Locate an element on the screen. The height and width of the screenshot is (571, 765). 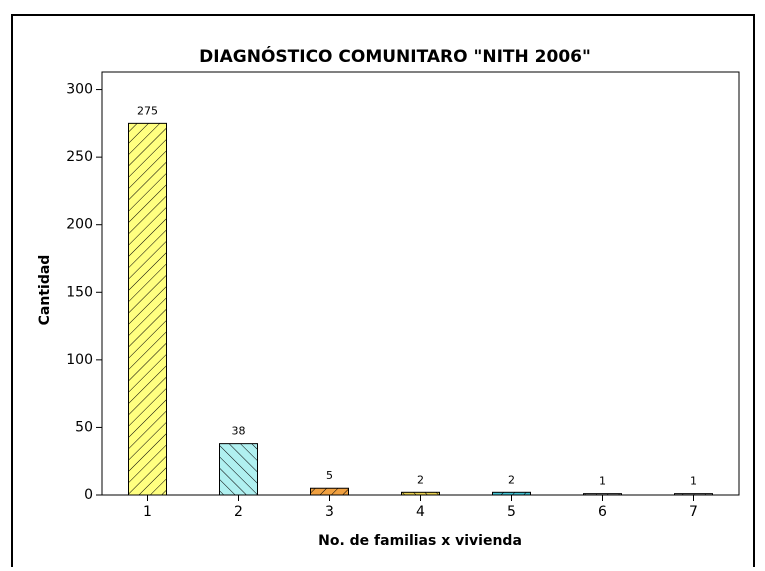
x-tick-label: 1 is located at coordinates (147, 512).